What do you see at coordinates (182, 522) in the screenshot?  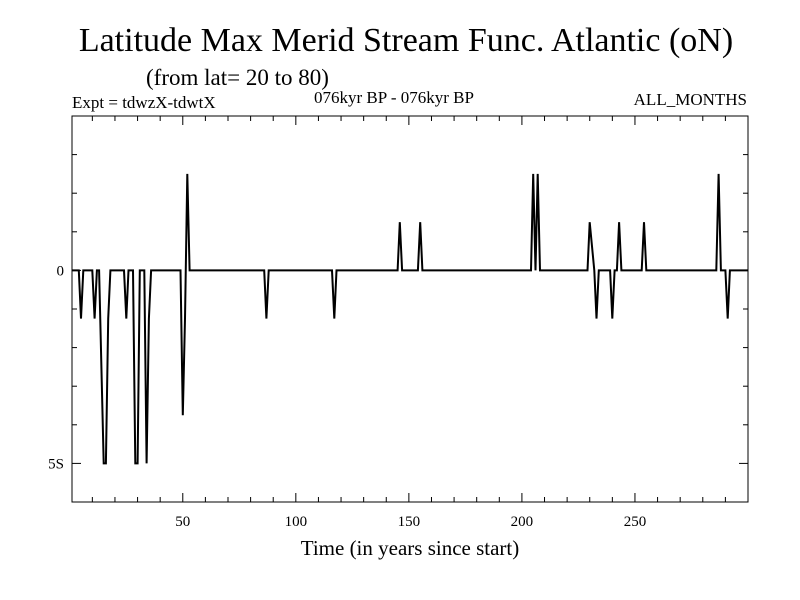 I see `x-tick-label: 50` at bounding box center [182, 522].